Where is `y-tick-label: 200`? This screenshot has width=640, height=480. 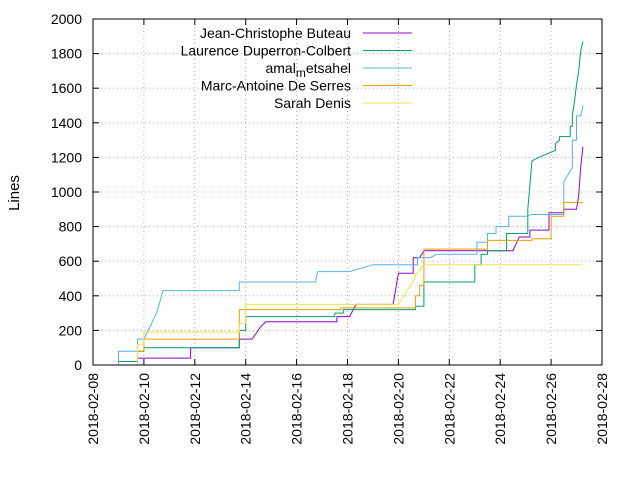 y-tick-label: 200 is located at coordinates (71, 330).